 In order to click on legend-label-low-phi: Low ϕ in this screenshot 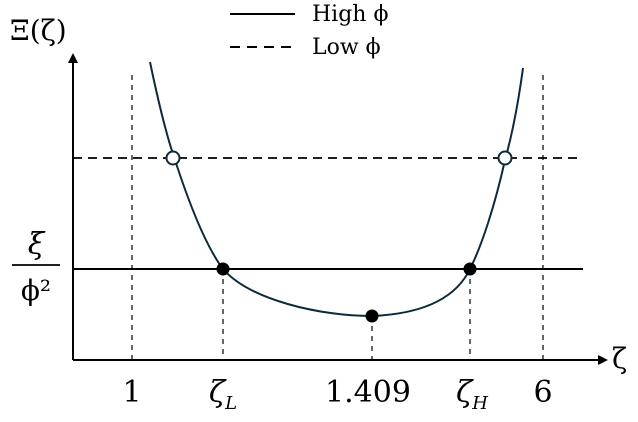, I will do `click(346, 47)`.